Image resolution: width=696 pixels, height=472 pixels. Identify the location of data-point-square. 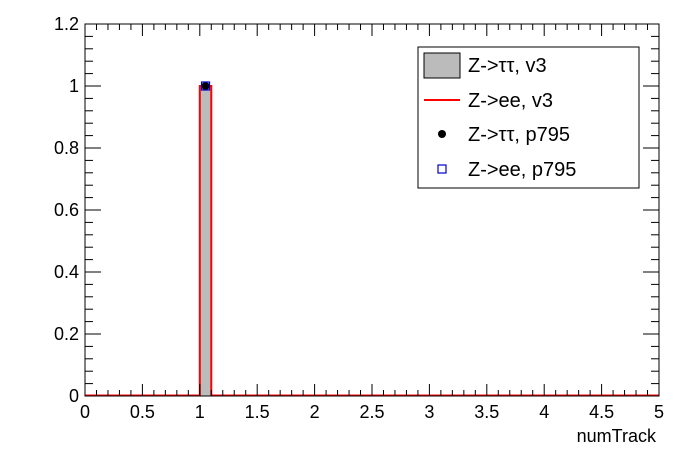
(205, 86).